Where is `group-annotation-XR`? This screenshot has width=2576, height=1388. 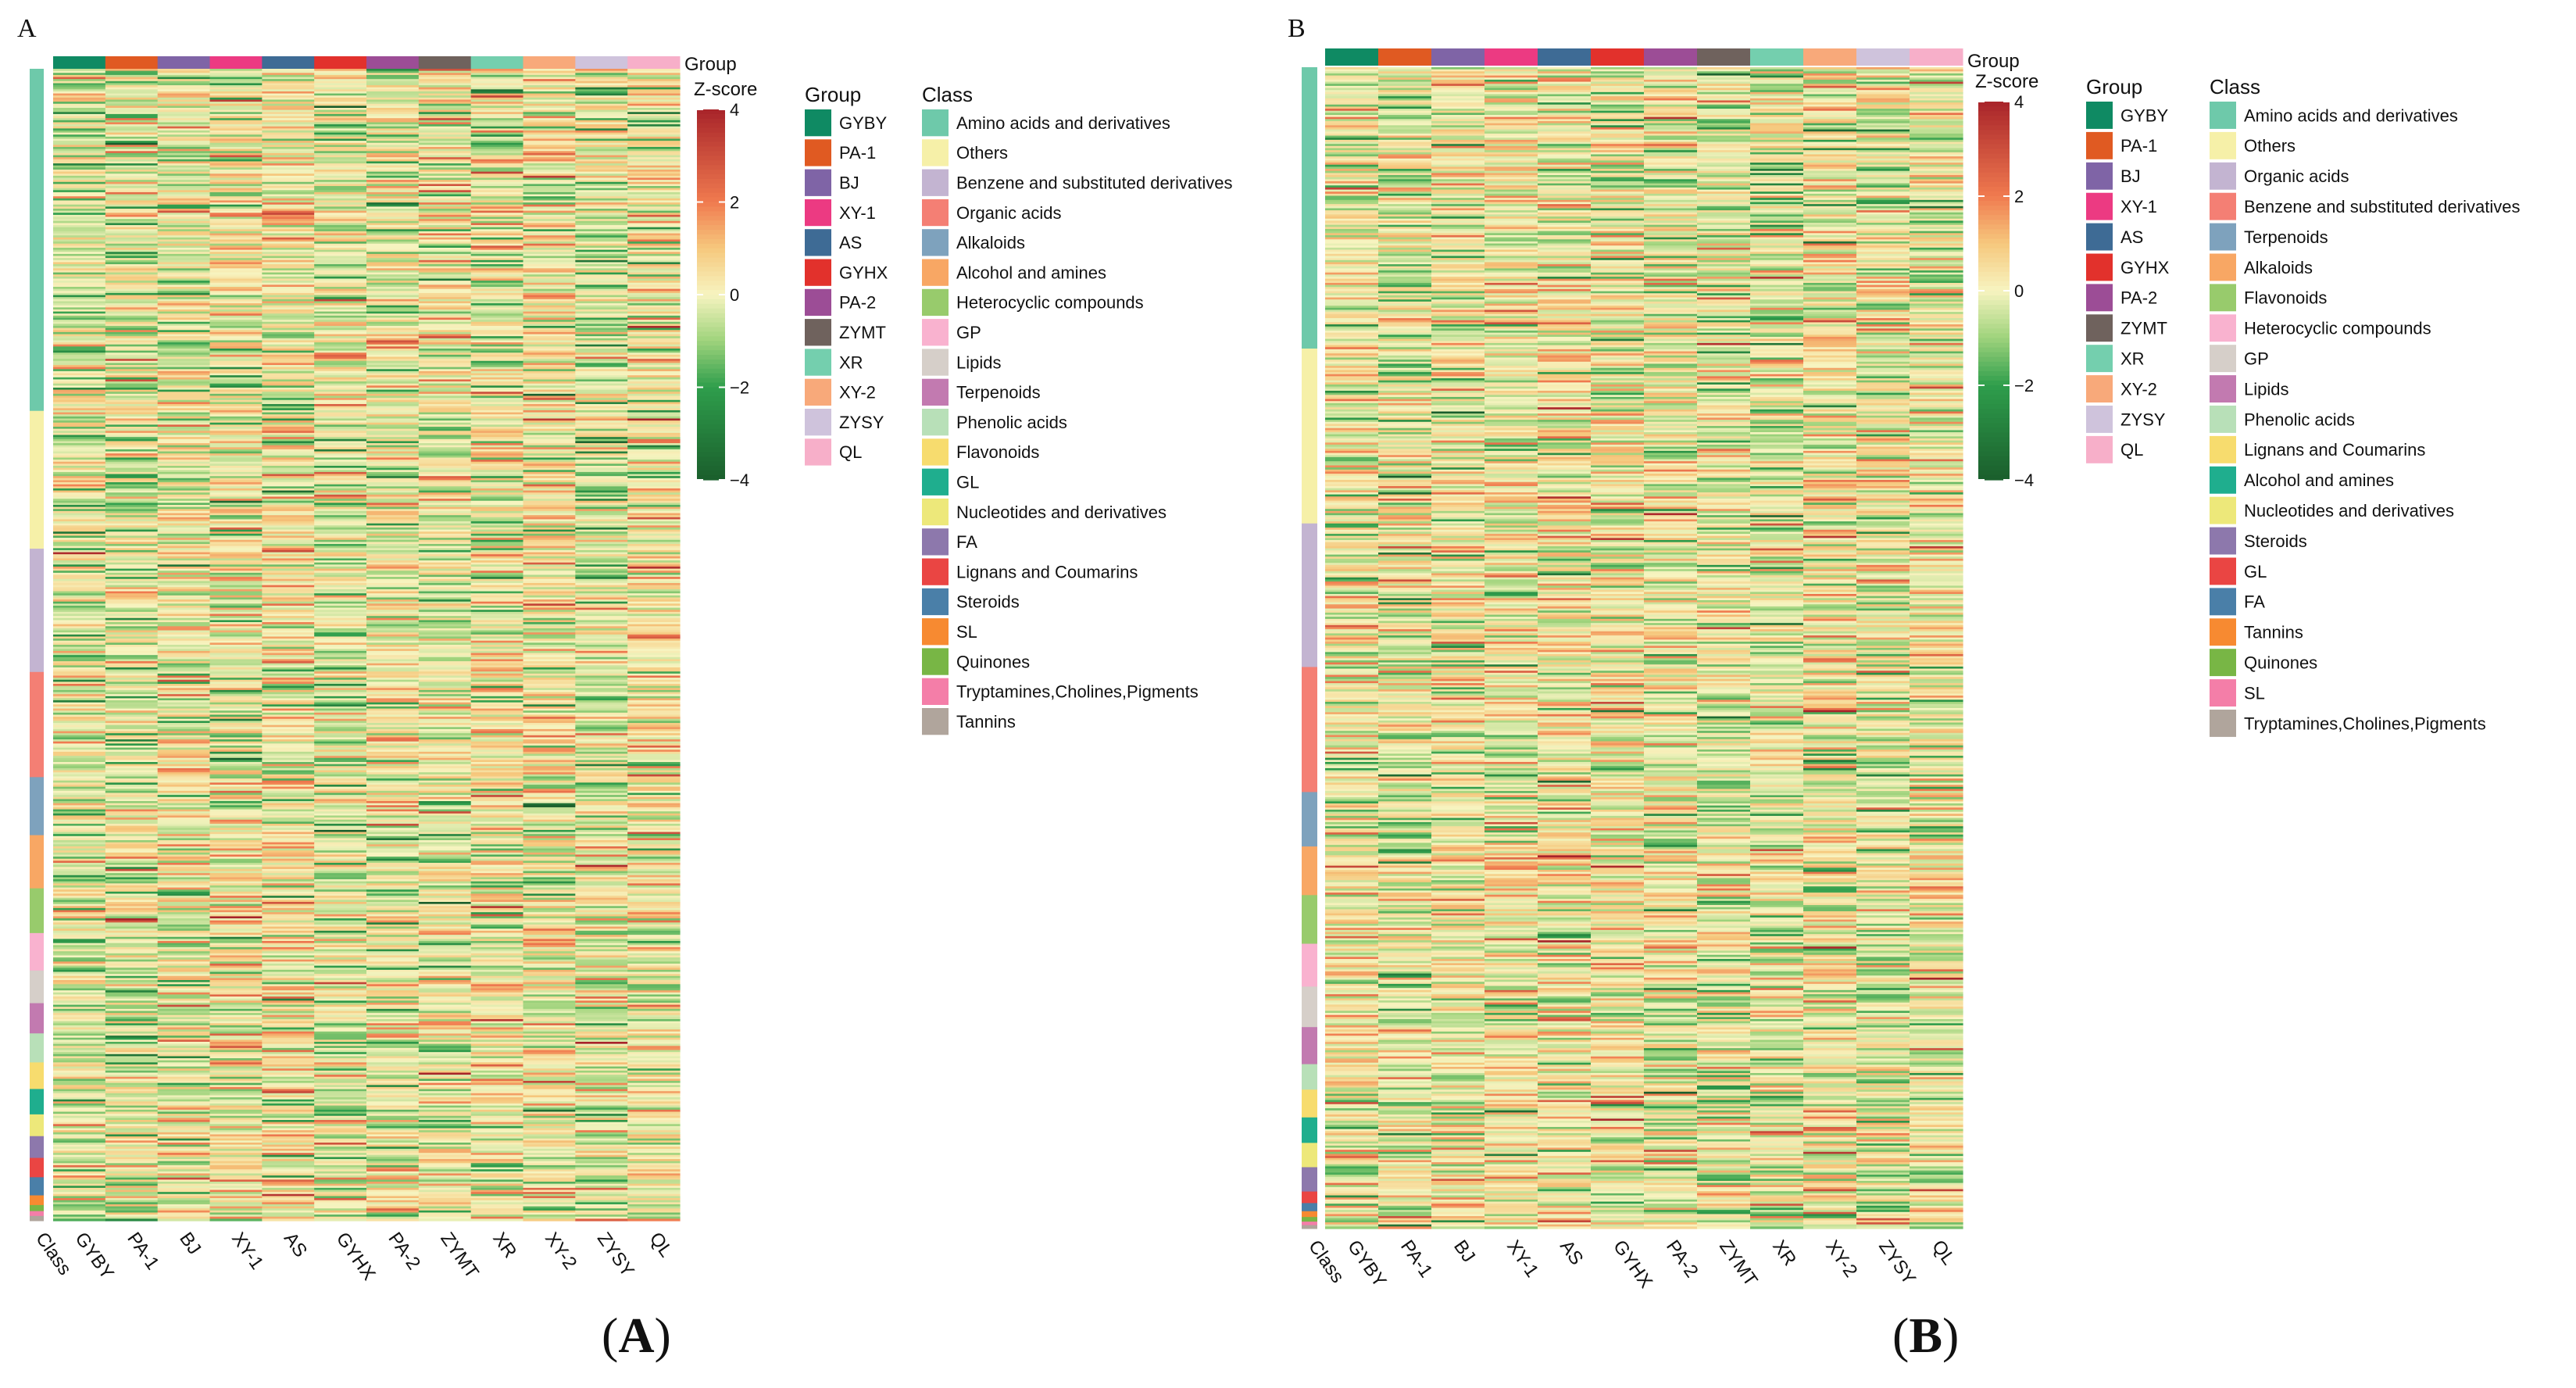 group-annotation-XR is located at coordinates (497, 63).